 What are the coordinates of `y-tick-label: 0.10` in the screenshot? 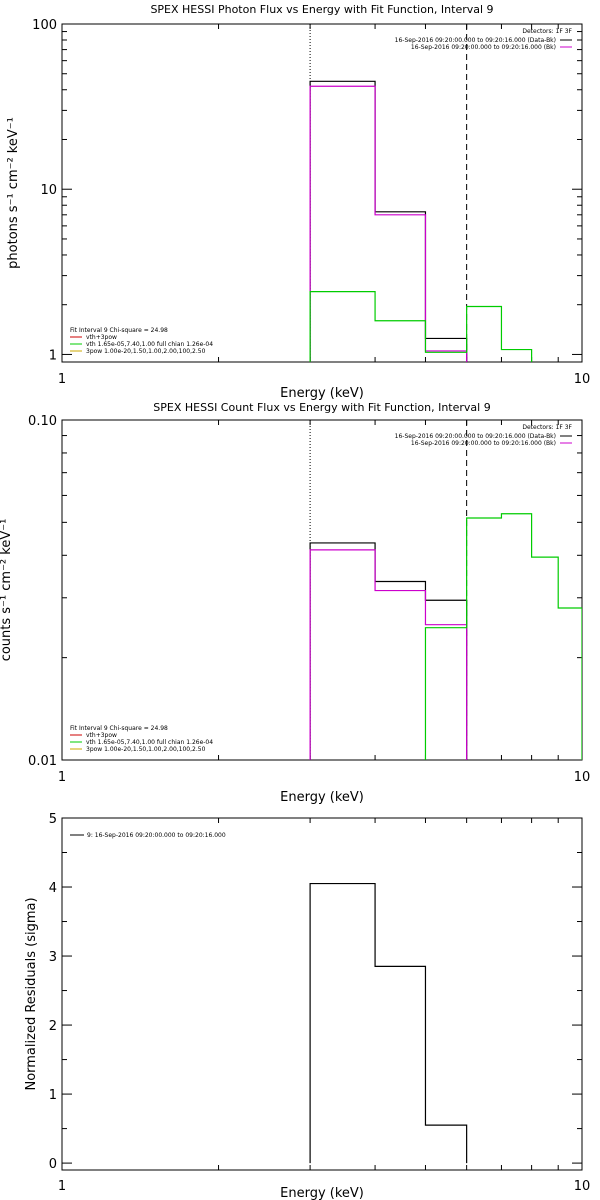 It's located at (42, 421).